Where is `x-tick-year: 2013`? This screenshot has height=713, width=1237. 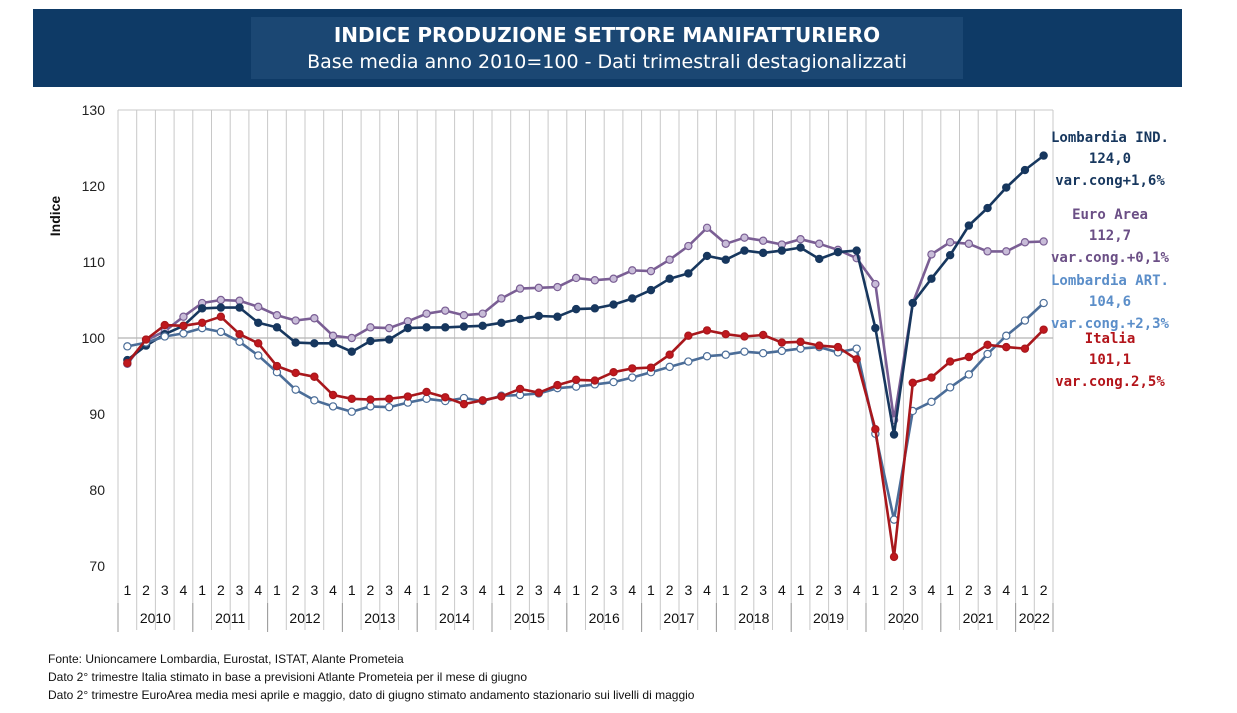 x-tick-year: 2013 is located at coordinates (379, 618).